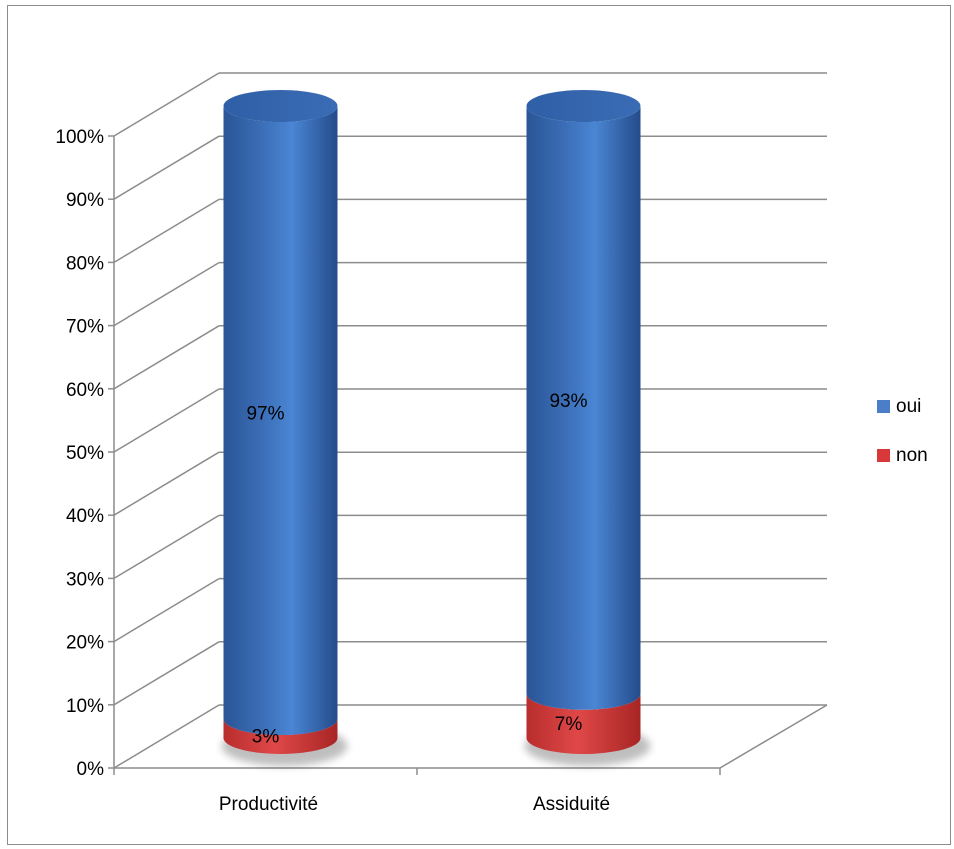  Describe the element at coordinates (912, 455) in the screenshot. I see `legend-label-non: non` at that location.